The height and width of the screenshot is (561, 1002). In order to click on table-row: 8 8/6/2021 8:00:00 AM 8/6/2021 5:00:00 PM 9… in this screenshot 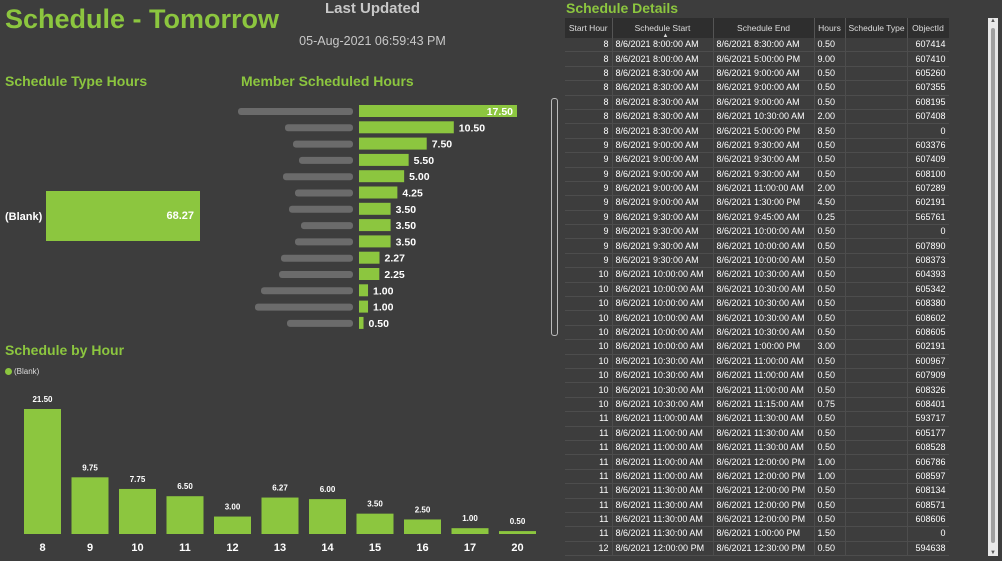, I will do `click(757, 59)`.